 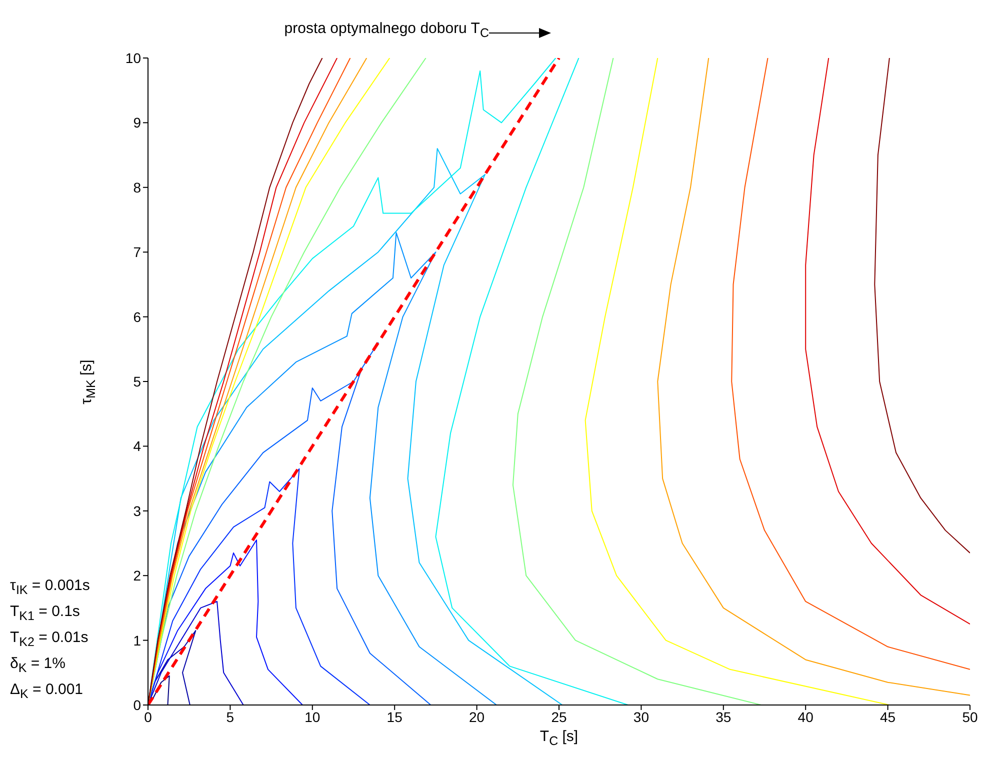 I want to click on x-tick-label: 0, so click(x=148, y=716).